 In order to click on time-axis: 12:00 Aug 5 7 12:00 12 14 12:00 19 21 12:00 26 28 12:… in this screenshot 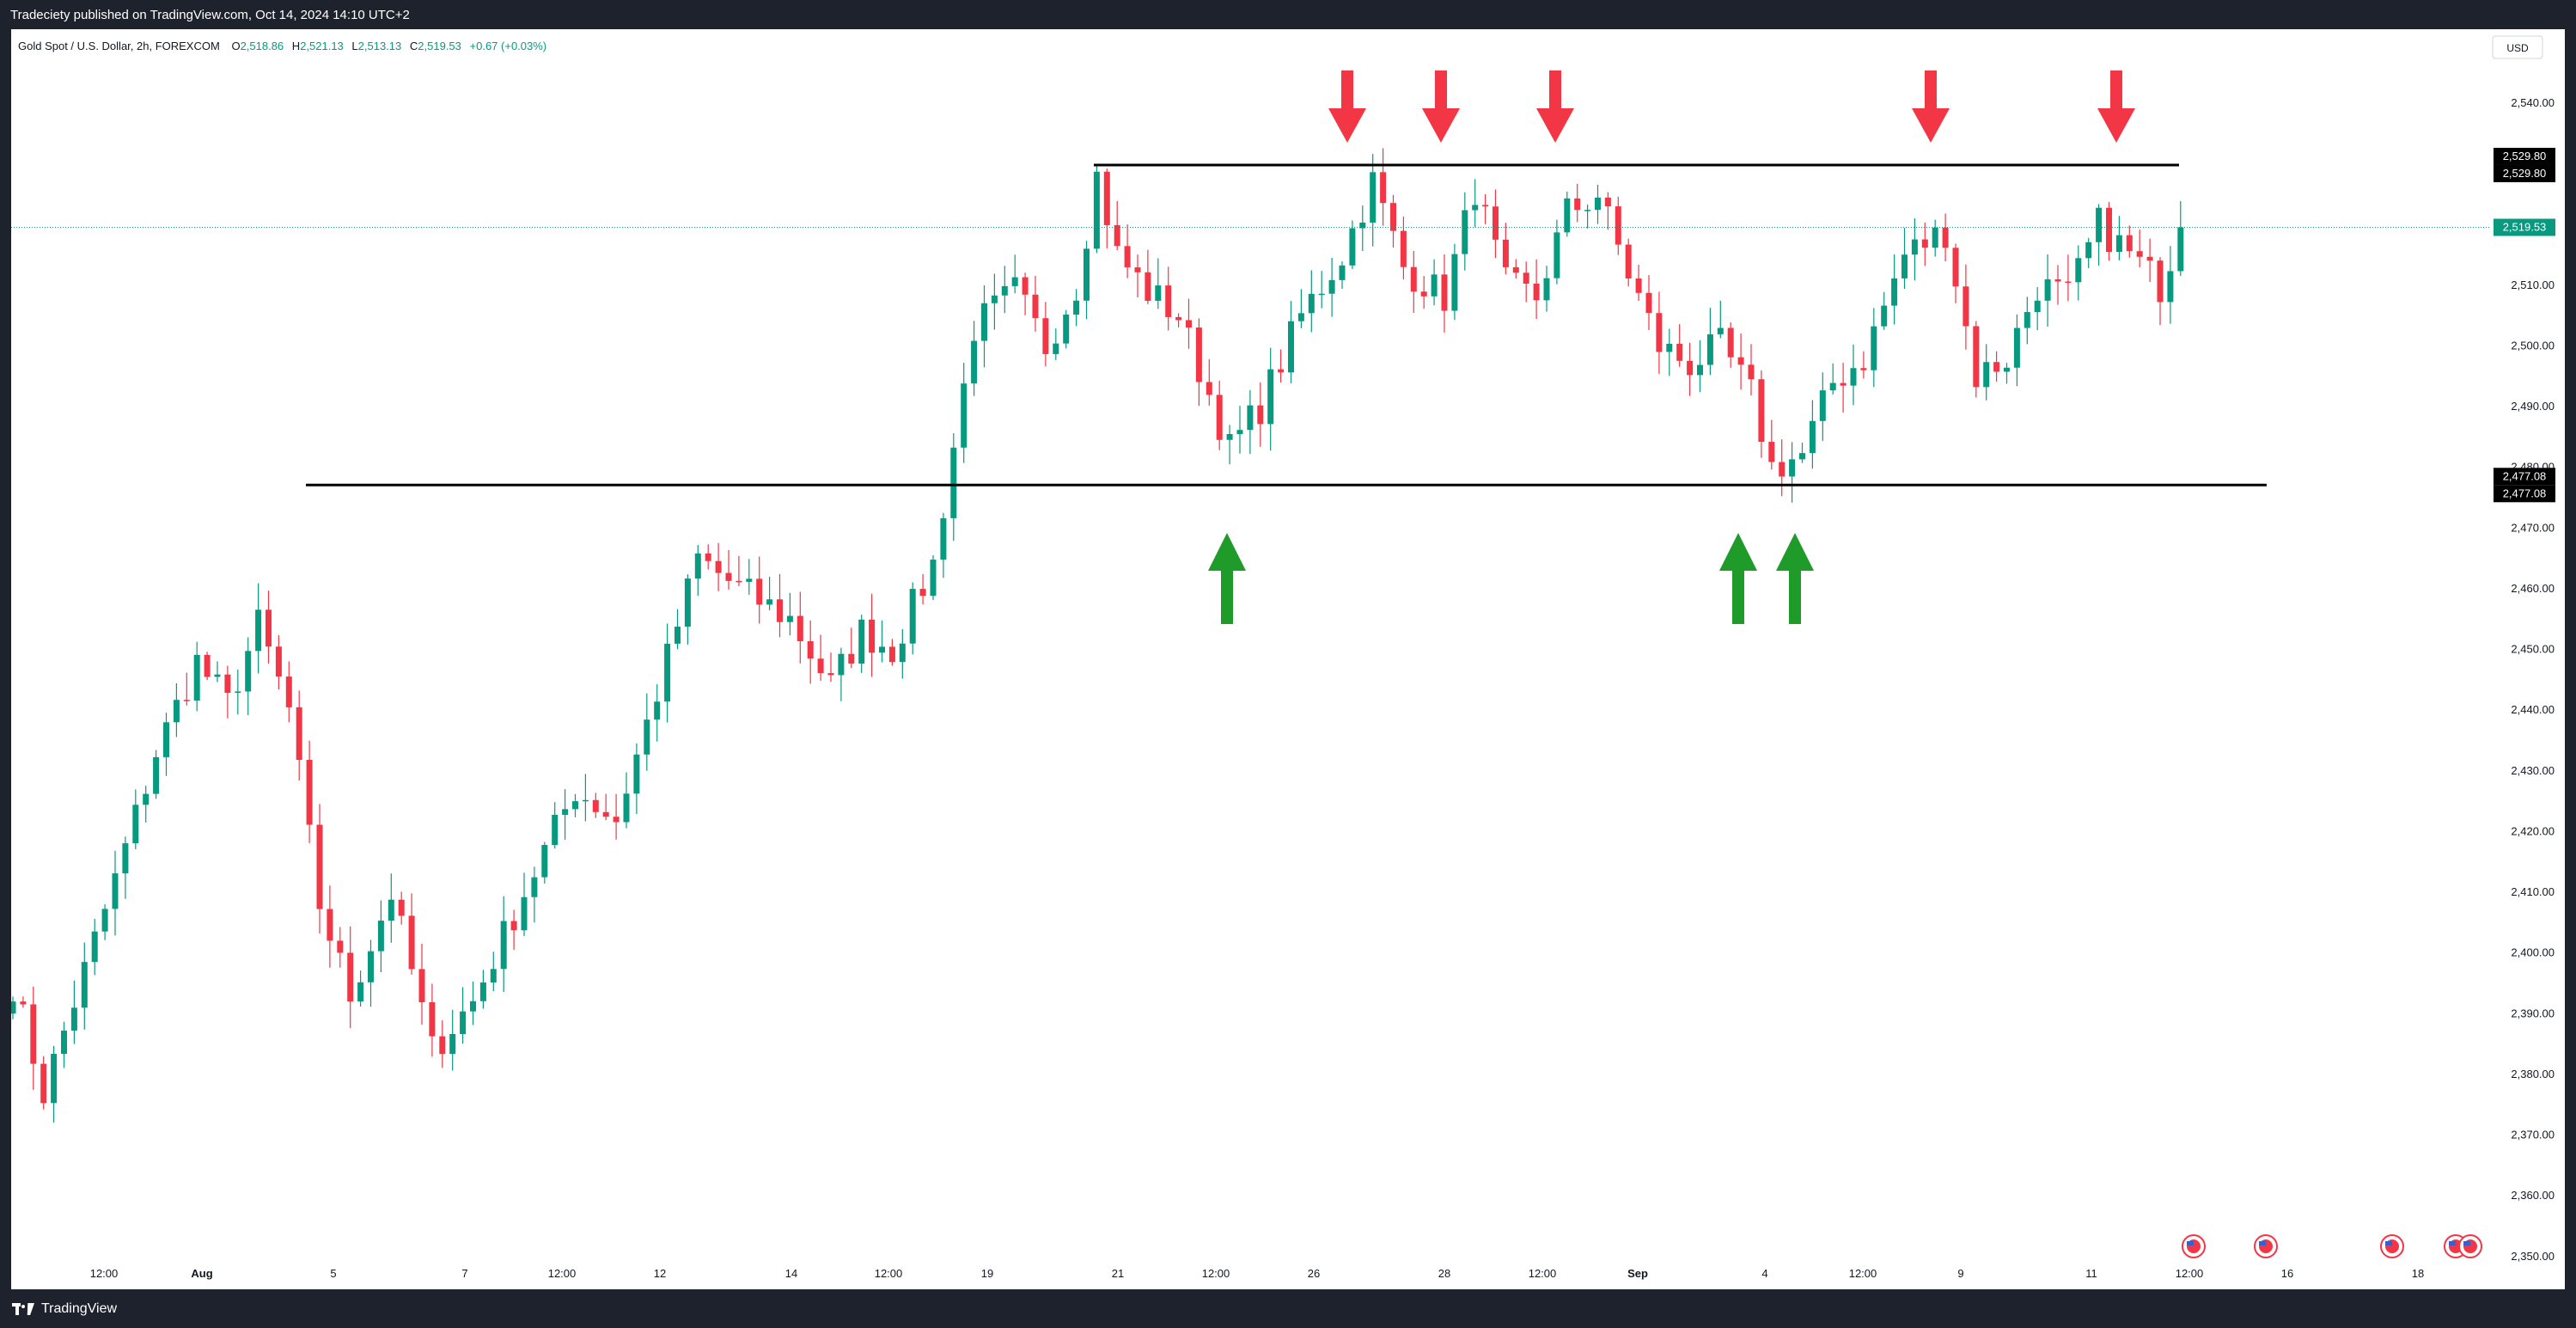, I will do `click(1257, 1273)`.